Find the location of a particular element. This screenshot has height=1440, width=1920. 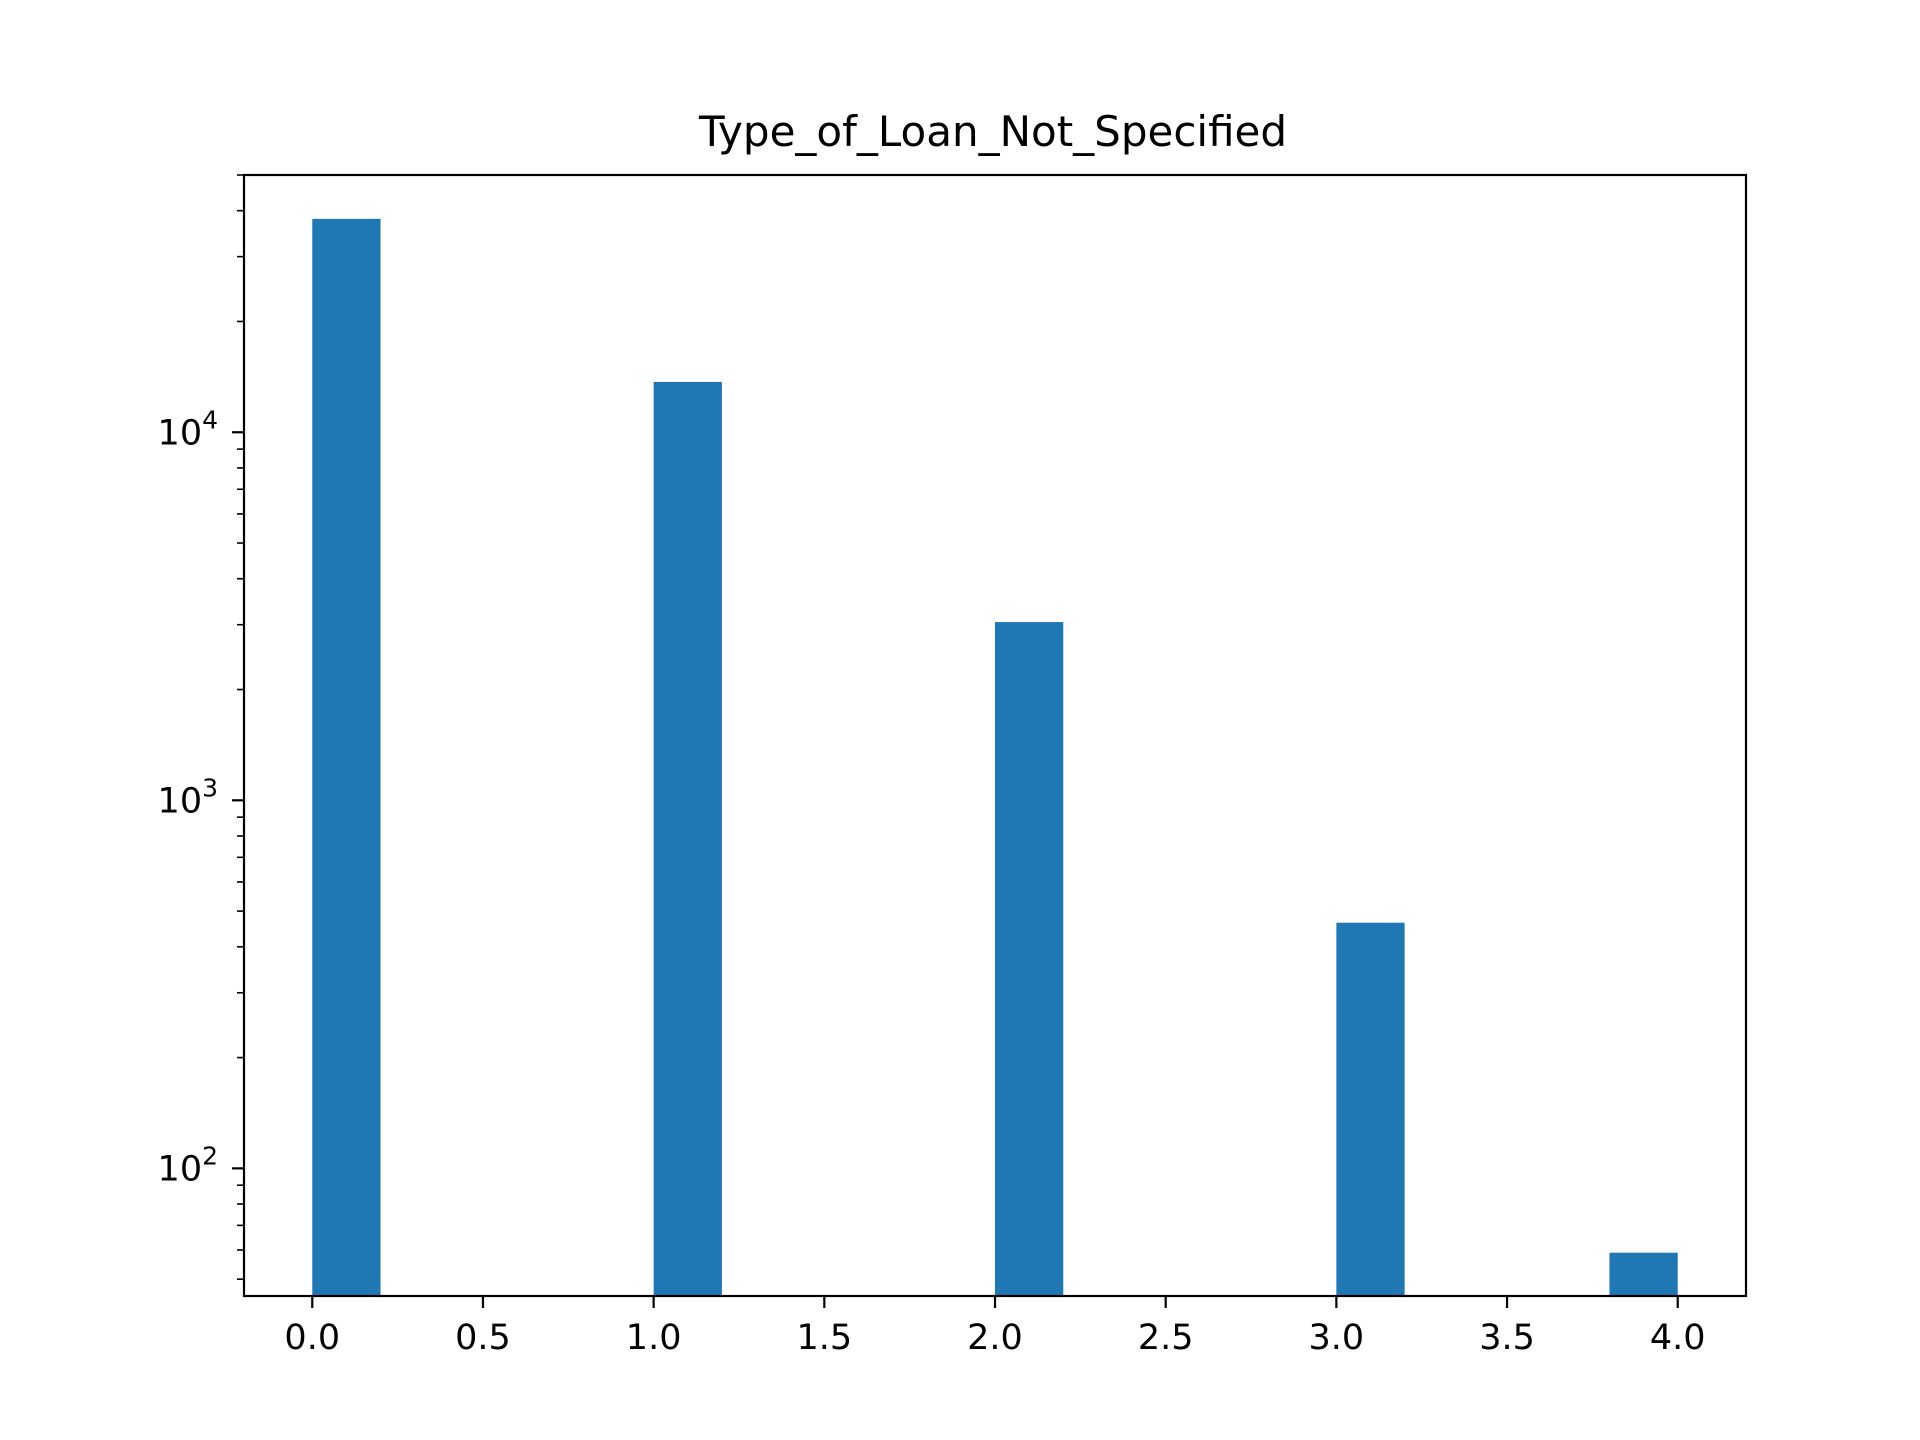

y-axis: 10² 10³ 10⁴ is located at coordinates (201, 797).